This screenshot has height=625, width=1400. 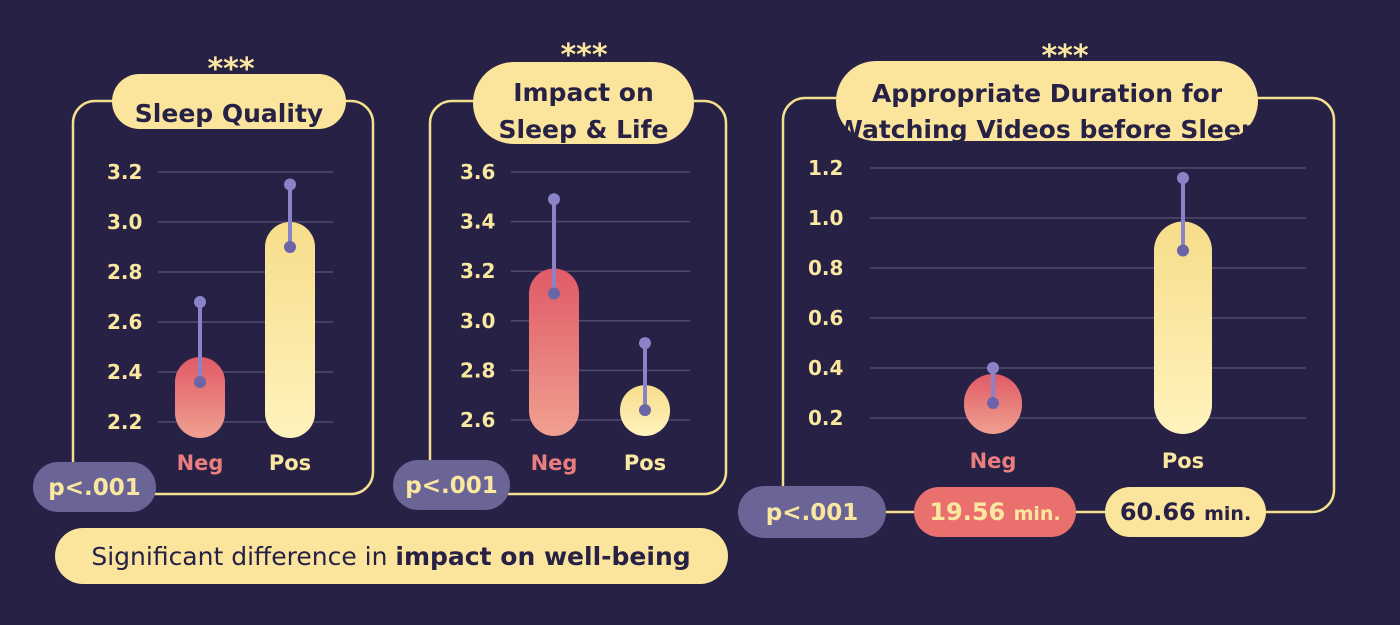 What do you see at coordinates (1047, 93) in the screenshot?
I see `chart-title-line: Appropriate Duration for` at bounding box center [1047, 93].